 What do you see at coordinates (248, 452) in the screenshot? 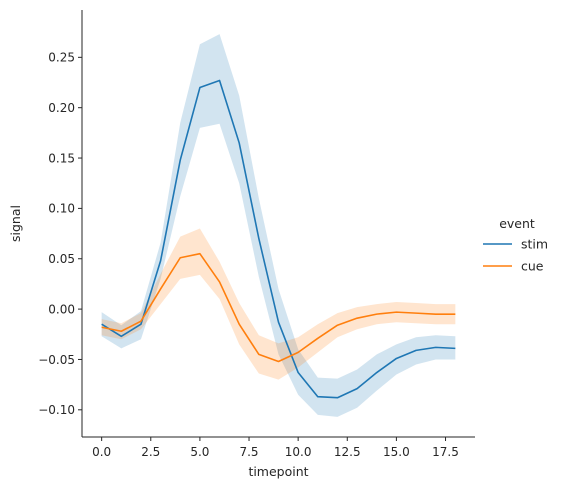
I see `x-tick-label: 7.5` at bounding box center [248, 452].